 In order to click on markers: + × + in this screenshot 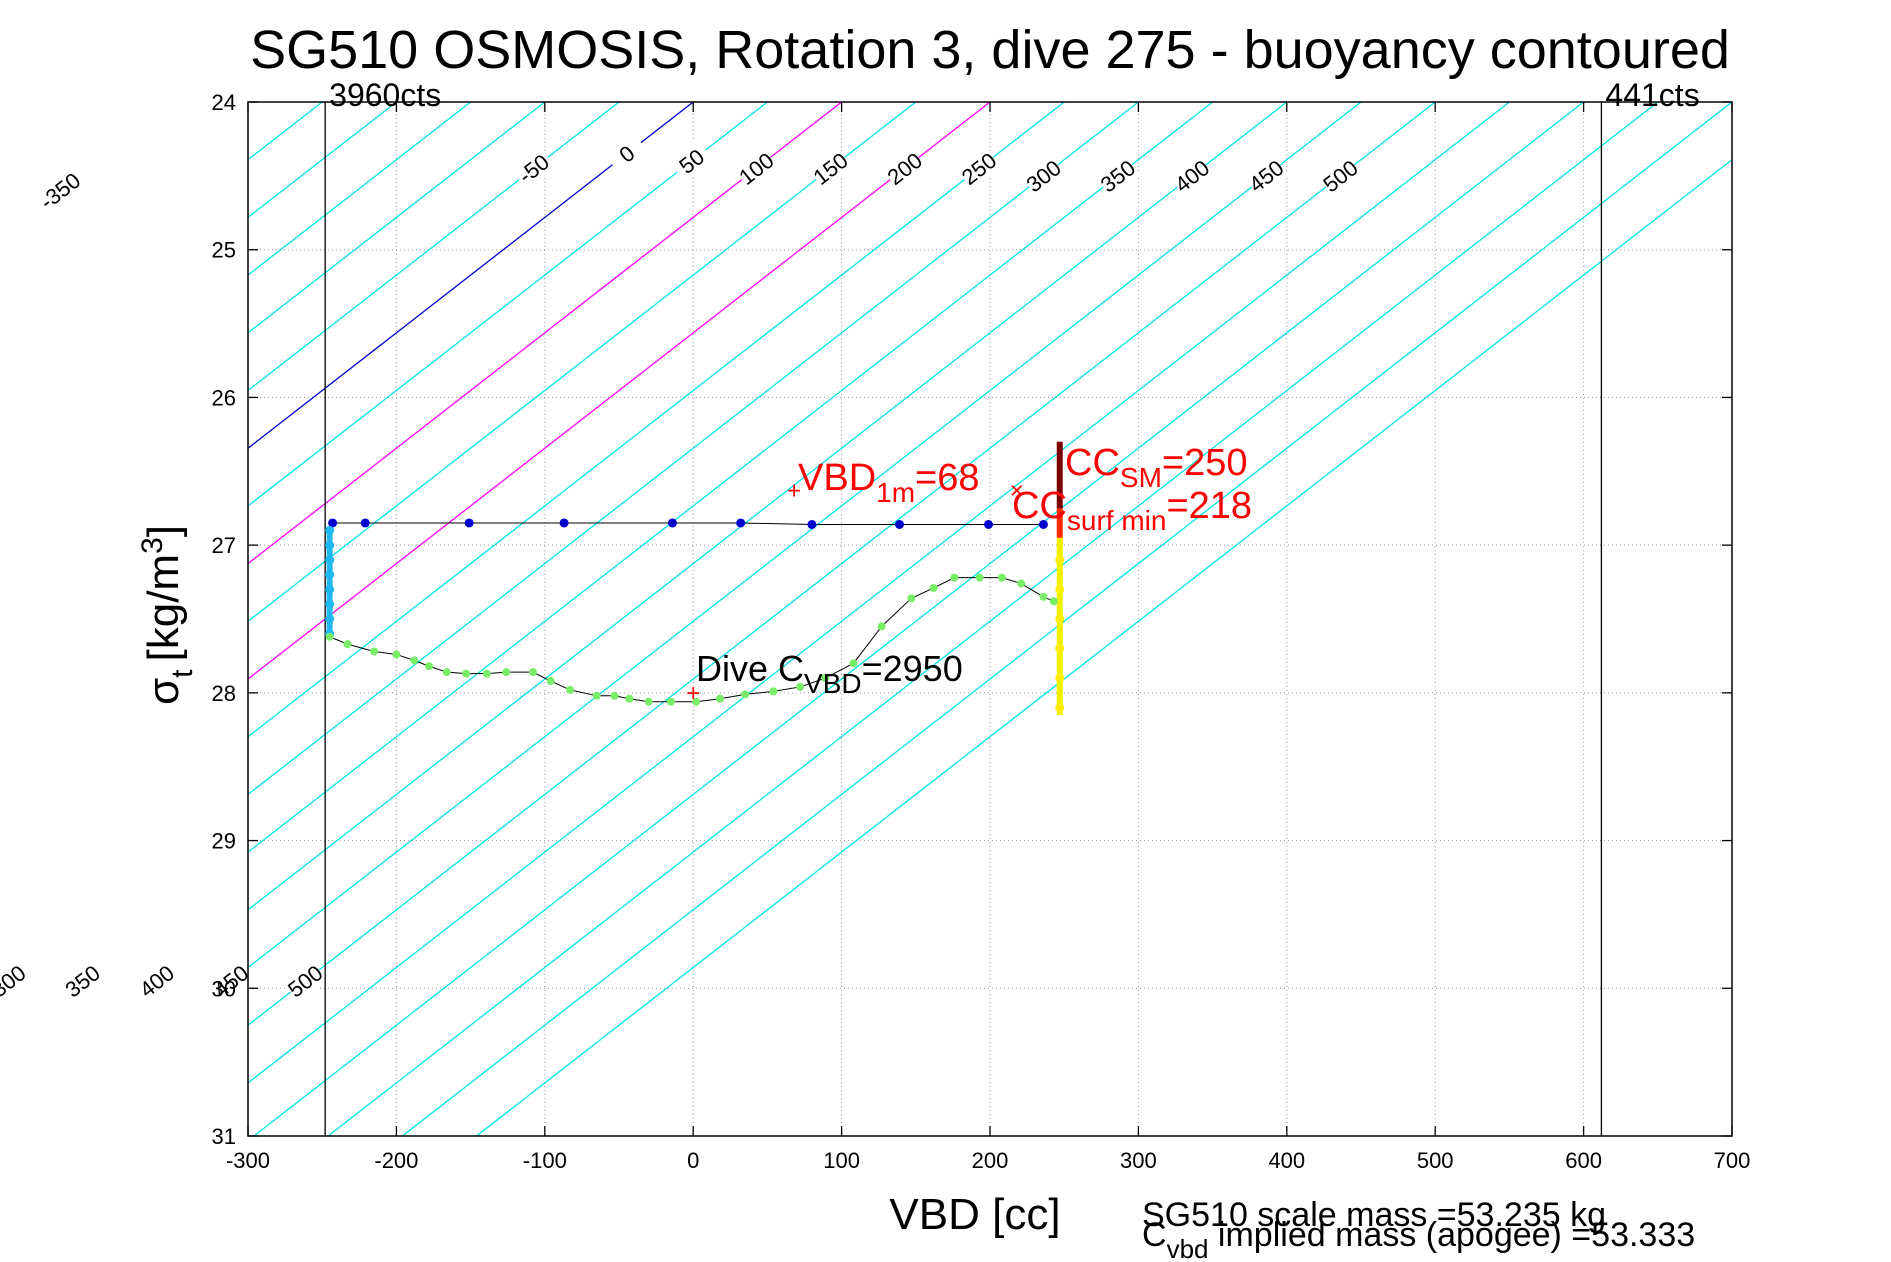, I will do `click(855, 591)`.